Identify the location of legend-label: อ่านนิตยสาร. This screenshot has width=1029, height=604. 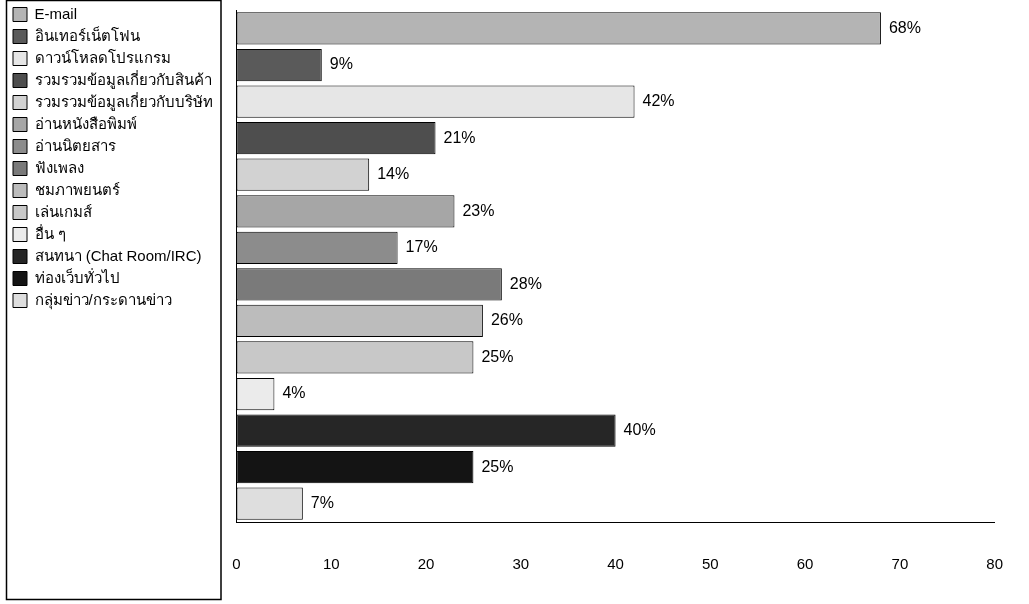
(75, 145).